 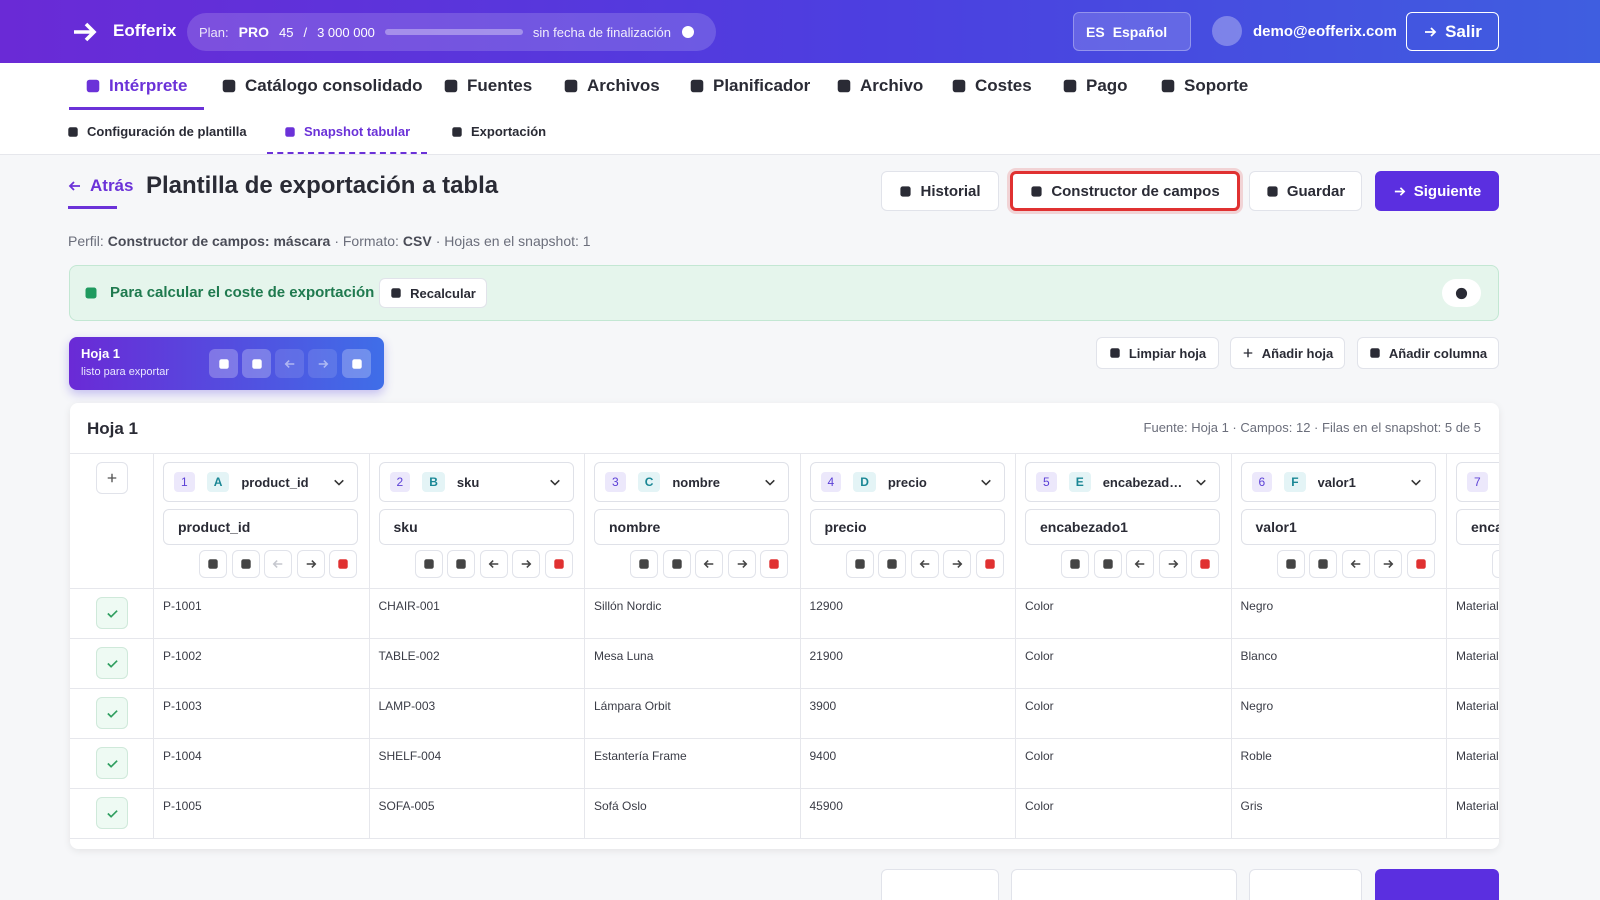 I want to click on column-input: product_id, so click(x=260, y=527).